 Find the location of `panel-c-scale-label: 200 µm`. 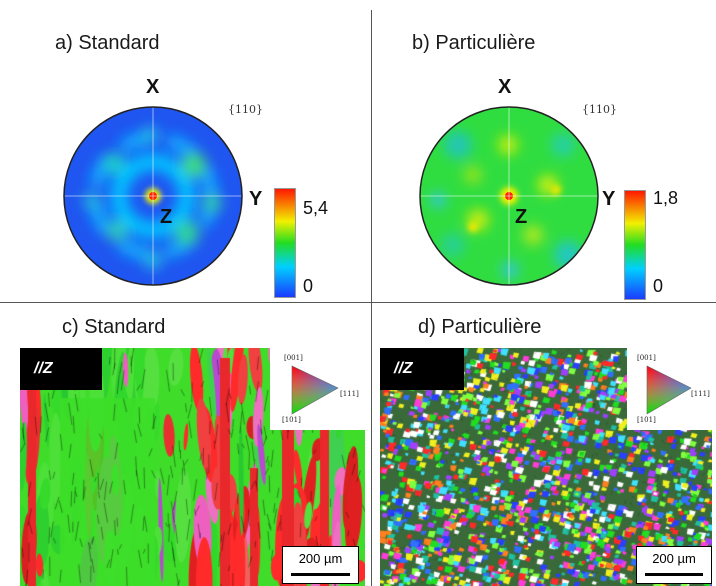

panel-c-scale-label: 200 µm is located at coordinates (320, 558).